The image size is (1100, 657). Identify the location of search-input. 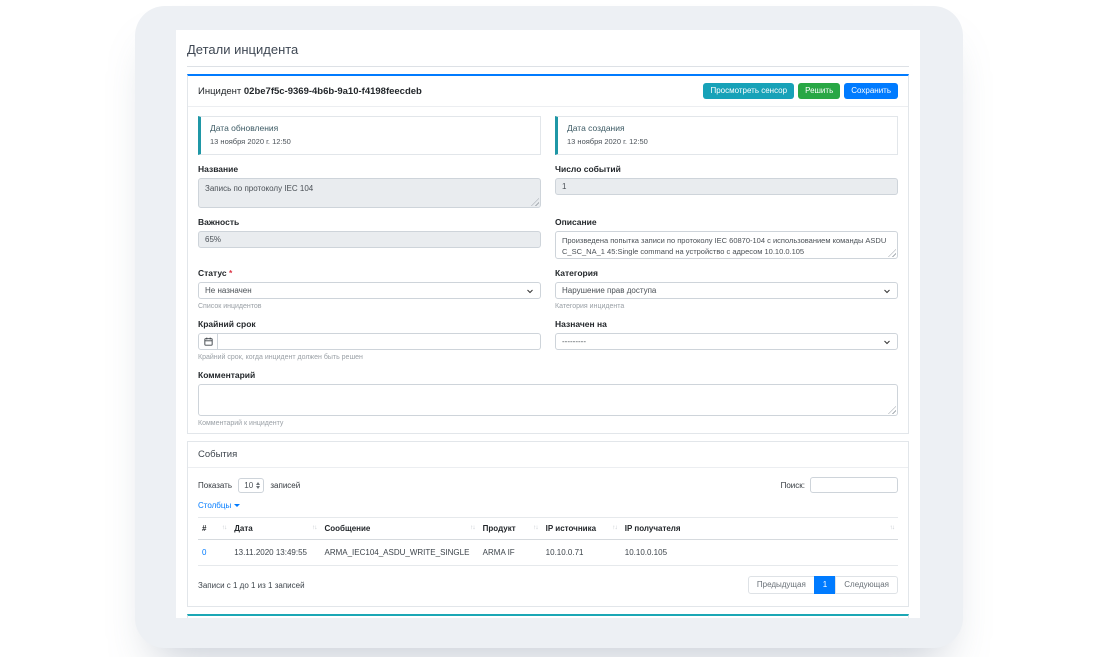
(854, 485).